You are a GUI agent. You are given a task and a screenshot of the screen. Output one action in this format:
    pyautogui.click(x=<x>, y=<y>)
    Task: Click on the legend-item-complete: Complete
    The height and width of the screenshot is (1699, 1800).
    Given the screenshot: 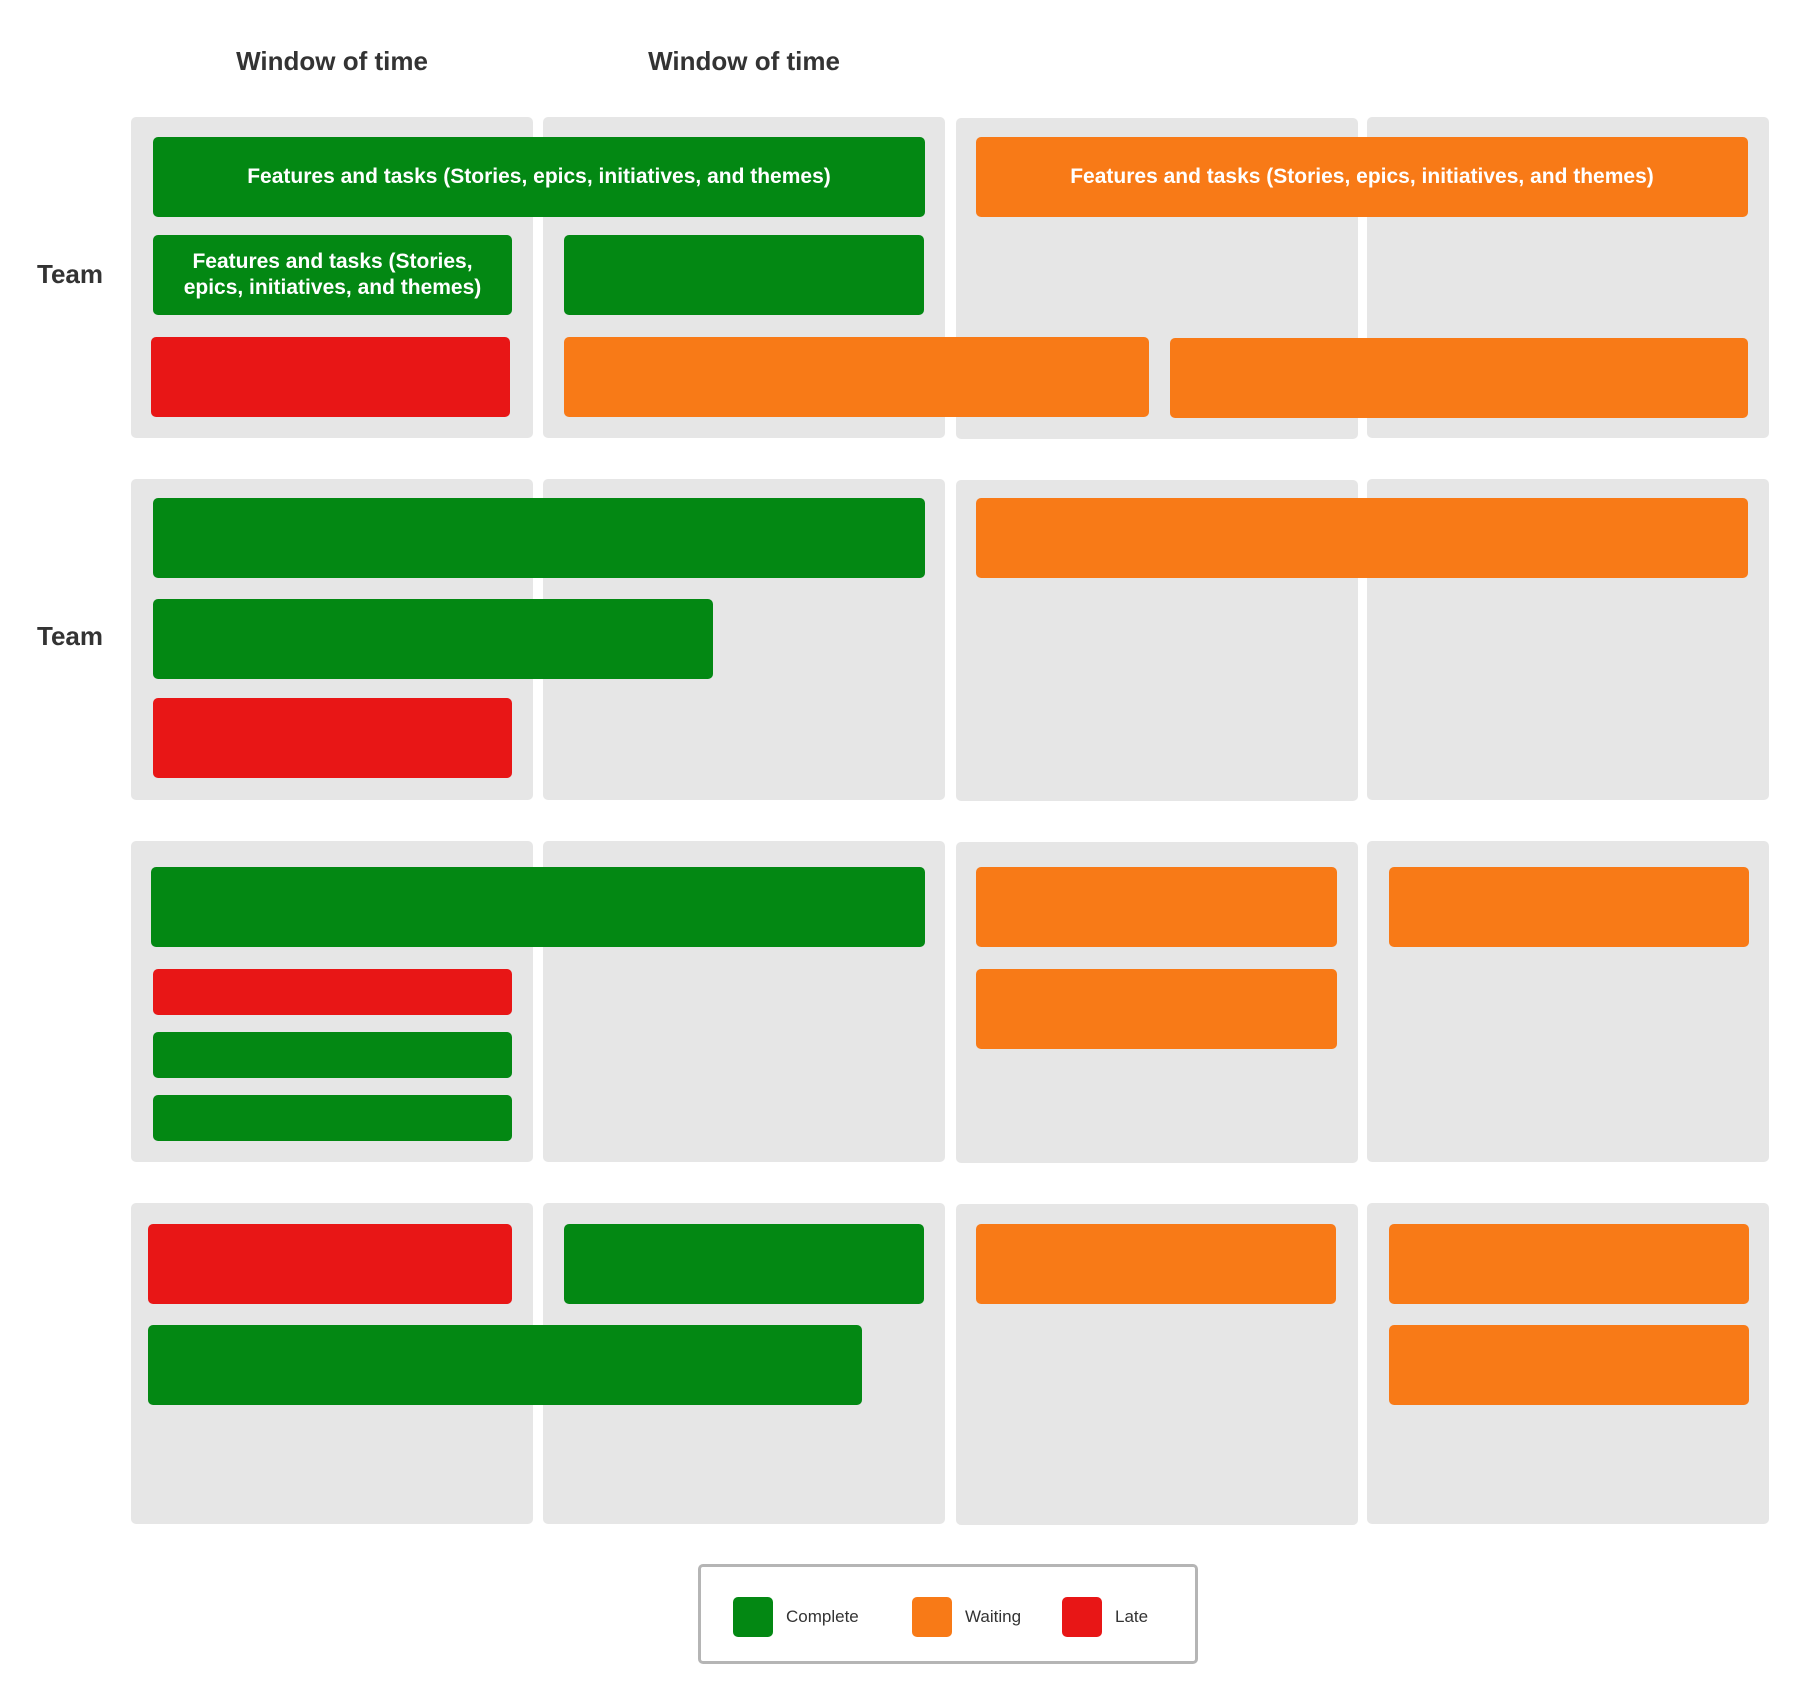 What is the action you would take?
    pyautogui.click(x=796, y=1617)
    